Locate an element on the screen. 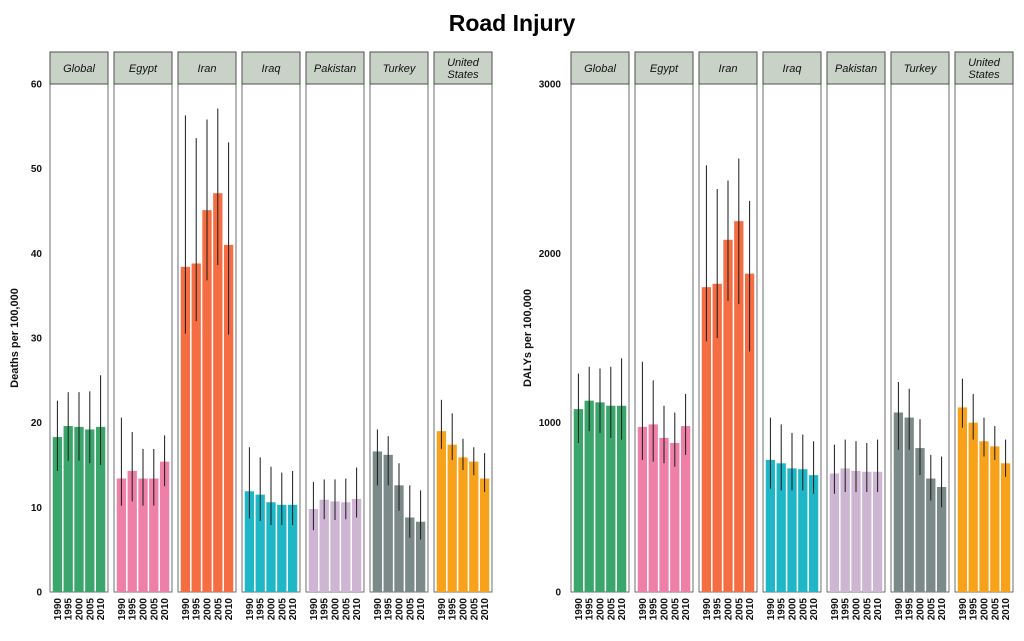  facet-strip-global is located at coordinates (79, 68).